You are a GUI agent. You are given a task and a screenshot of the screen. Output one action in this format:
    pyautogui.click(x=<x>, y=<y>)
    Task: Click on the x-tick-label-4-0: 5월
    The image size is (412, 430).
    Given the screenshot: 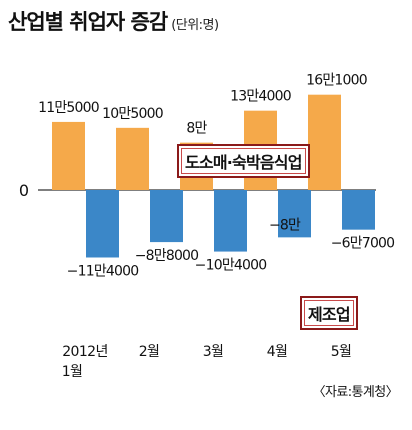 What is the action you would take?
    pyautogui.click(x=341, y=352)
    